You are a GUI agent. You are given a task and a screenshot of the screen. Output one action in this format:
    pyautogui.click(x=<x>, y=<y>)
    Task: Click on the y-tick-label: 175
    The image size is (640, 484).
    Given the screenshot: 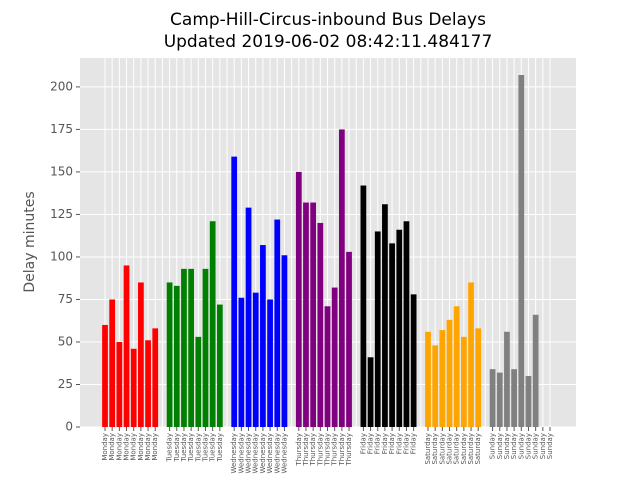 What is the action you would take?
    pyautogui.click(x=61, y=129)
    